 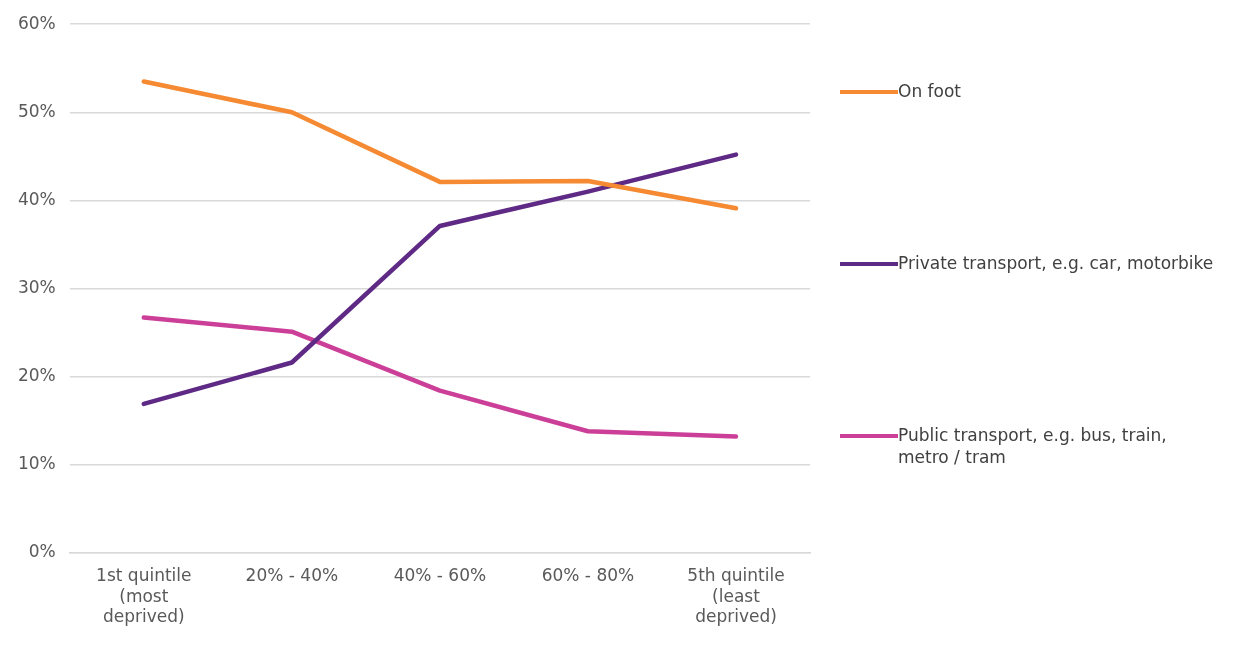 I want to click on y-tick-label: 30%, so click(x=36, y=286).